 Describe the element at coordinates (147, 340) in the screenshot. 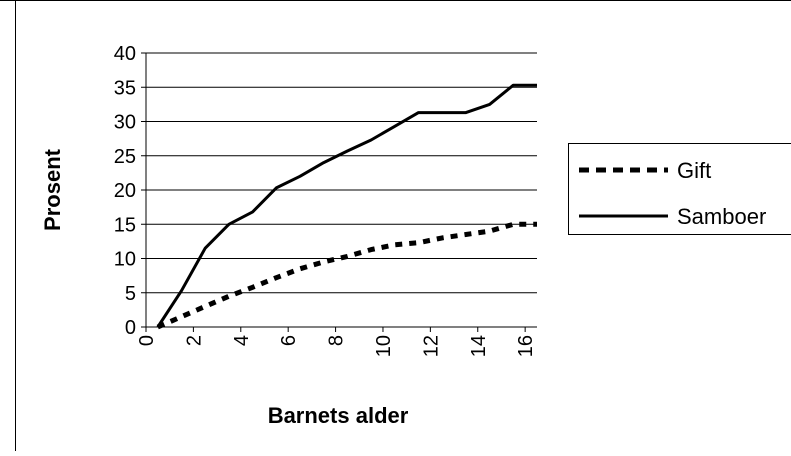

I see `x-tick-label: 0` at that location.